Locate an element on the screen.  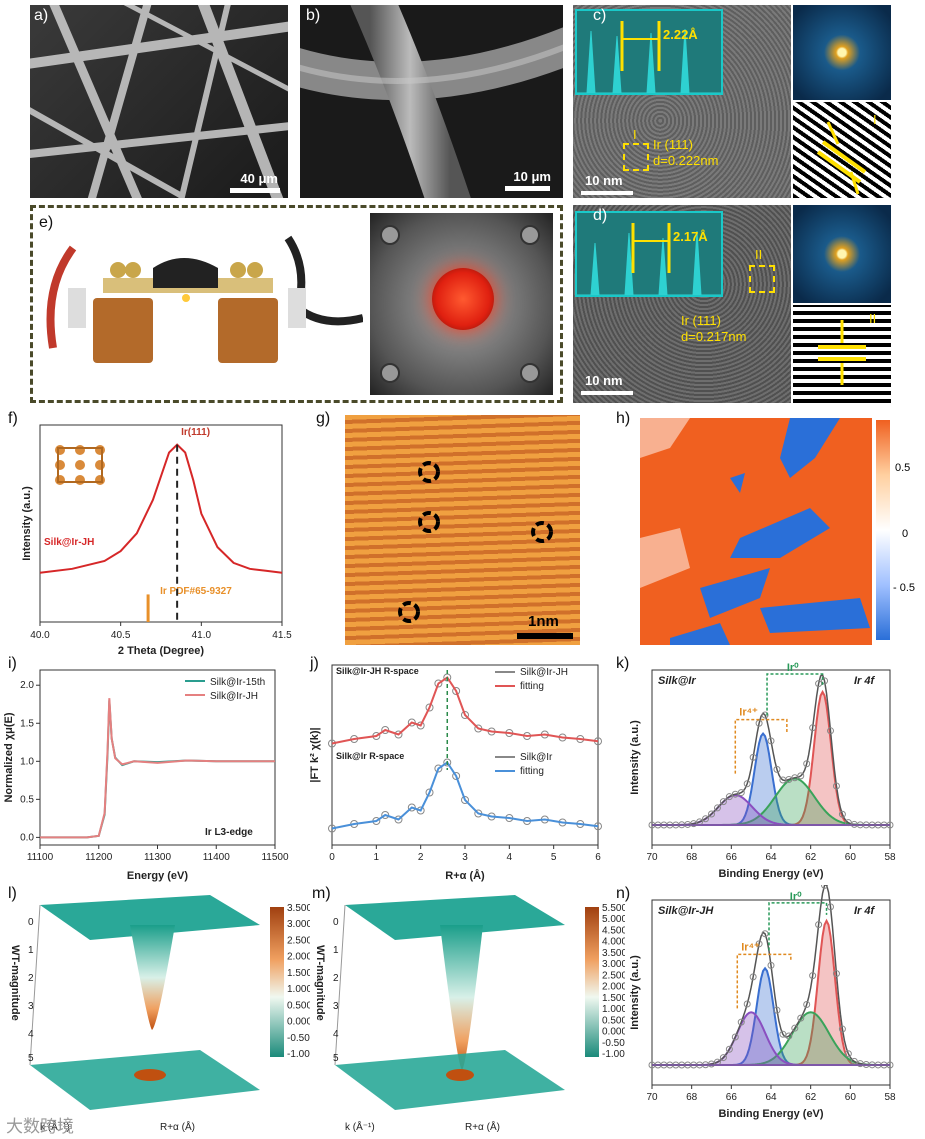
zlabel-l: WT-magnitude is located at coordinates (15, 983).